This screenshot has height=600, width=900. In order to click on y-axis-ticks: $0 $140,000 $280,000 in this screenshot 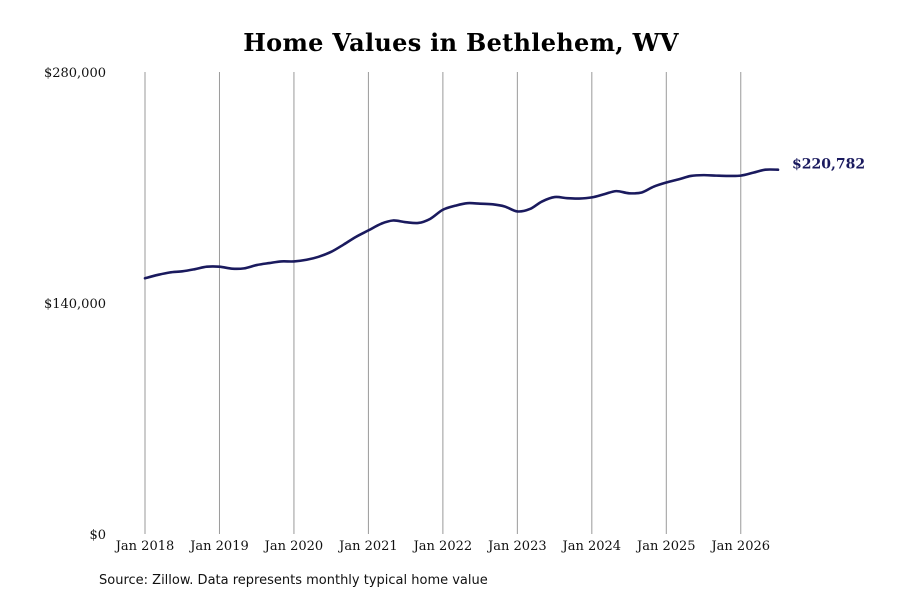, I will do `click(75, 304)`.